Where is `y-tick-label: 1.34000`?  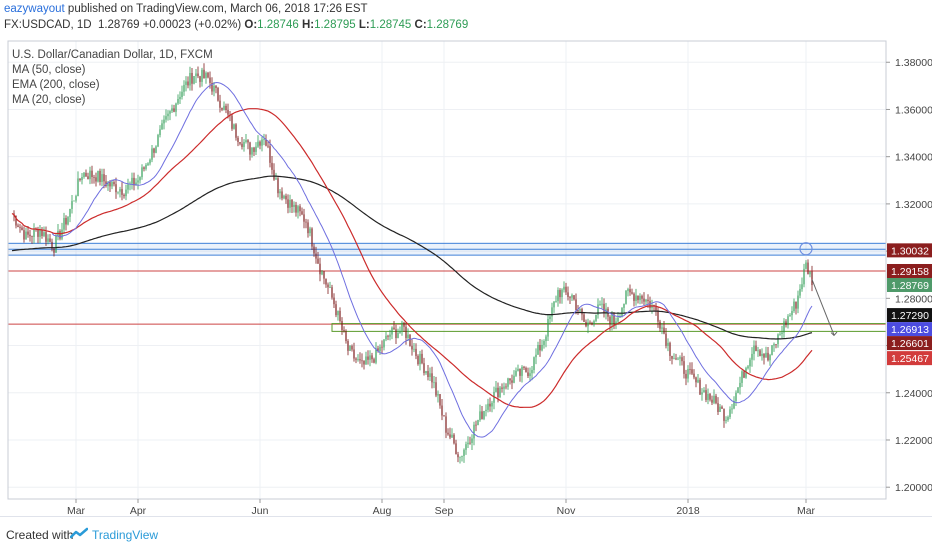 y-tick-label: 1.34000 is located at coordinates (913, 158).